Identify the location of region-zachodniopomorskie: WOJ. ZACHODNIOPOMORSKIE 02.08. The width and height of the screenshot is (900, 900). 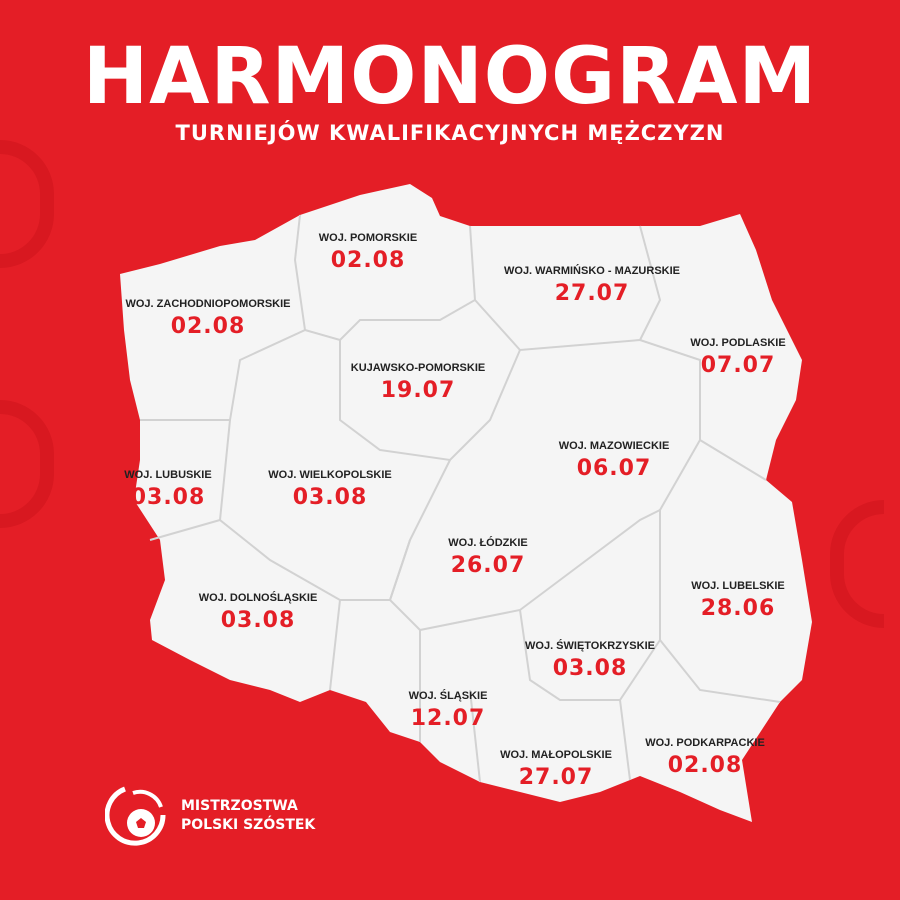
(207, 318).